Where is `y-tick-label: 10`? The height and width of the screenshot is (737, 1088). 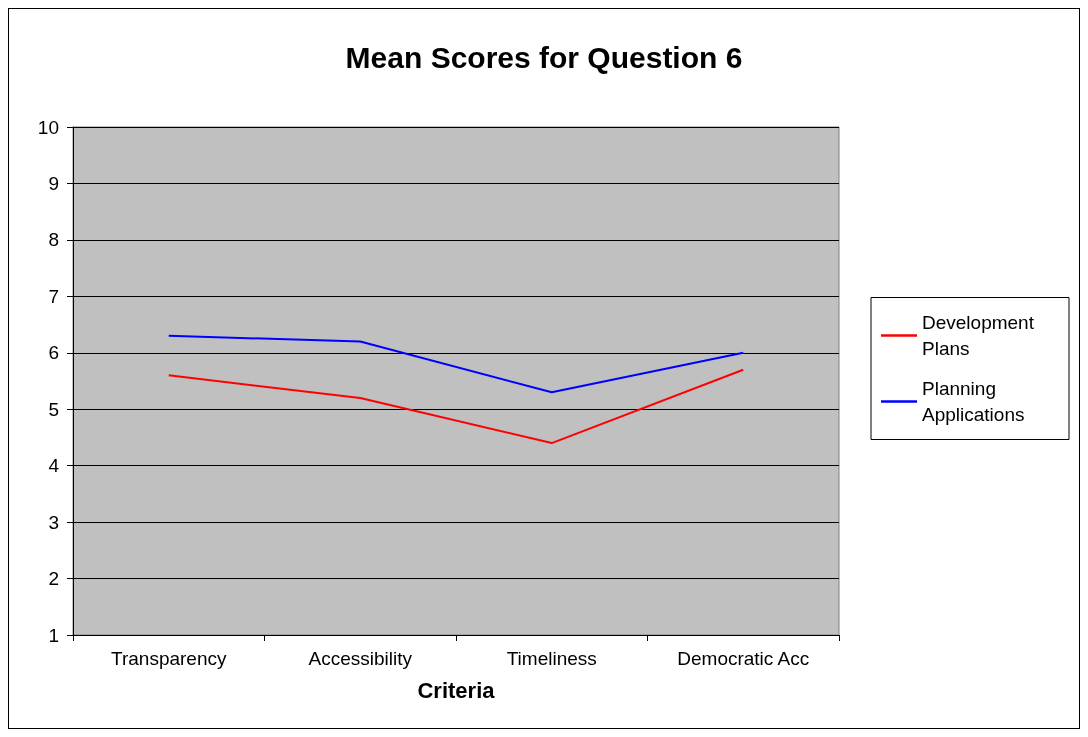 y-tick-label: 10 is located at coordinates (48, 127).